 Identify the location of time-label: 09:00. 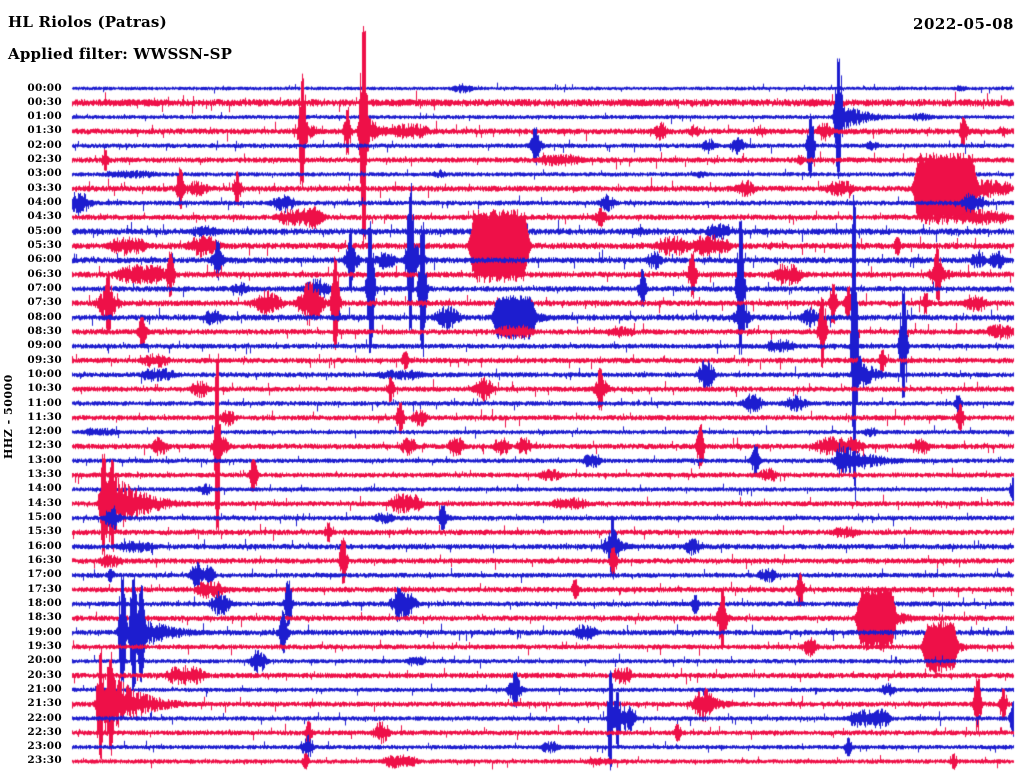
(44, 345).